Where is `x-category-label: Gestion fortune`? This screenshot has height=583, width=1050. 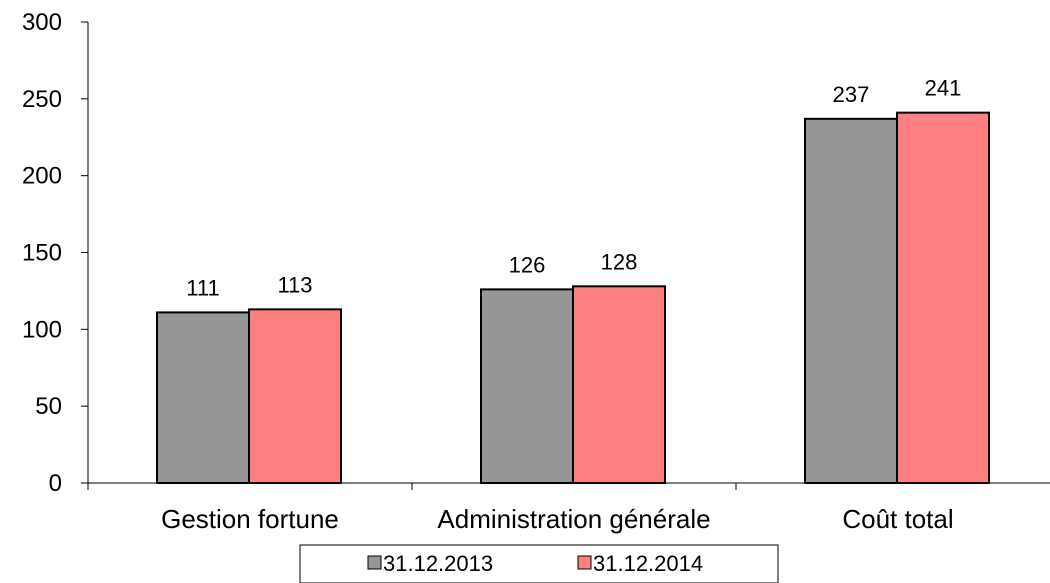
x-category-label: Gestion fortune is located at coordinates (250, 519).